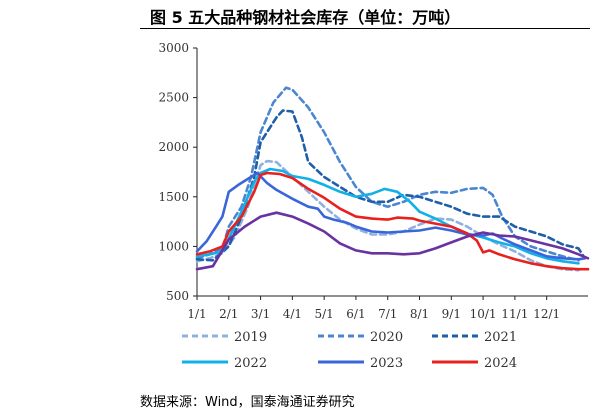 The width and height of the screenshot is (600, 418). What do you see at coordinates (387, 314) in the screenshot?
I see `x-tick-label: 7/1` at bounding box center [387, 314].